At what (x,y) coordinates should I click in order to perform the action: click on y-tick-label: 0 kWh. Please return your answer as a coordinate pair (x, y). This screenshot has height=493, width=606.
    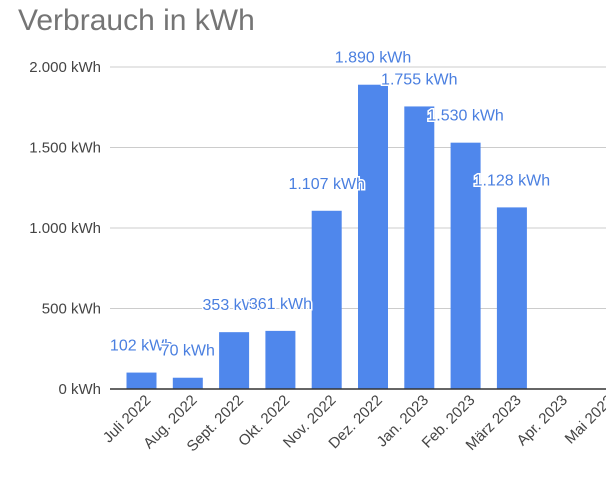
    Looking at the image, I should click on (79, 389).